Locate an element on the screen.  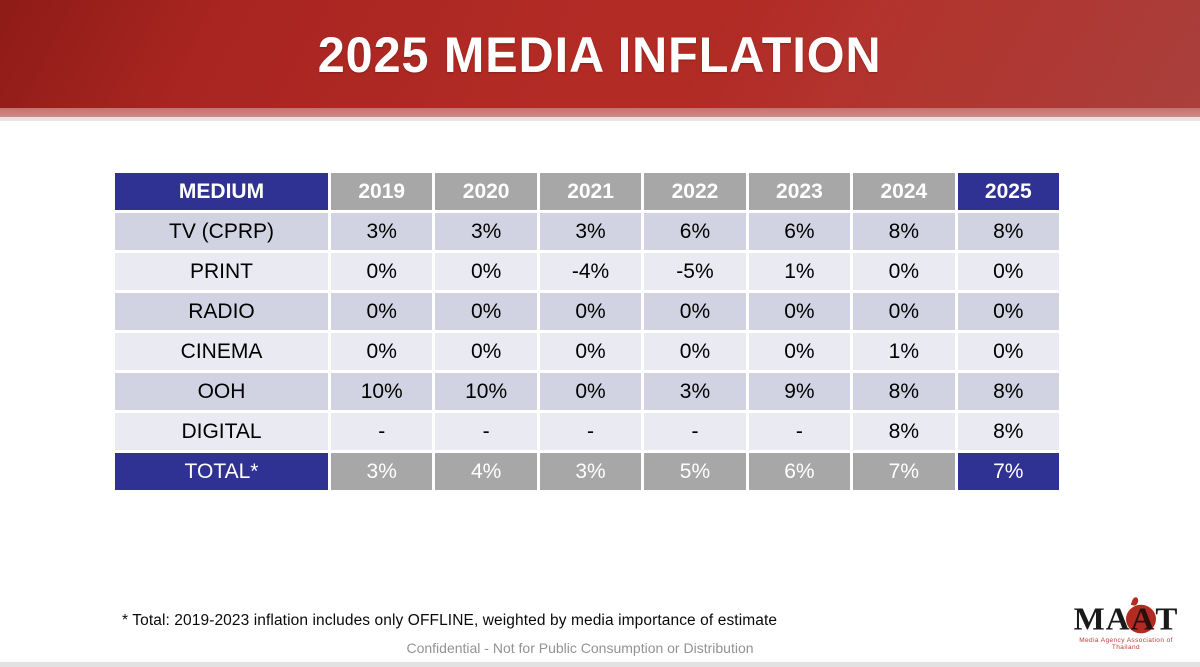
table-row: RADIO 0% 0% 0% 0% 0% 0% 0% is located at coordinates (587, 311).